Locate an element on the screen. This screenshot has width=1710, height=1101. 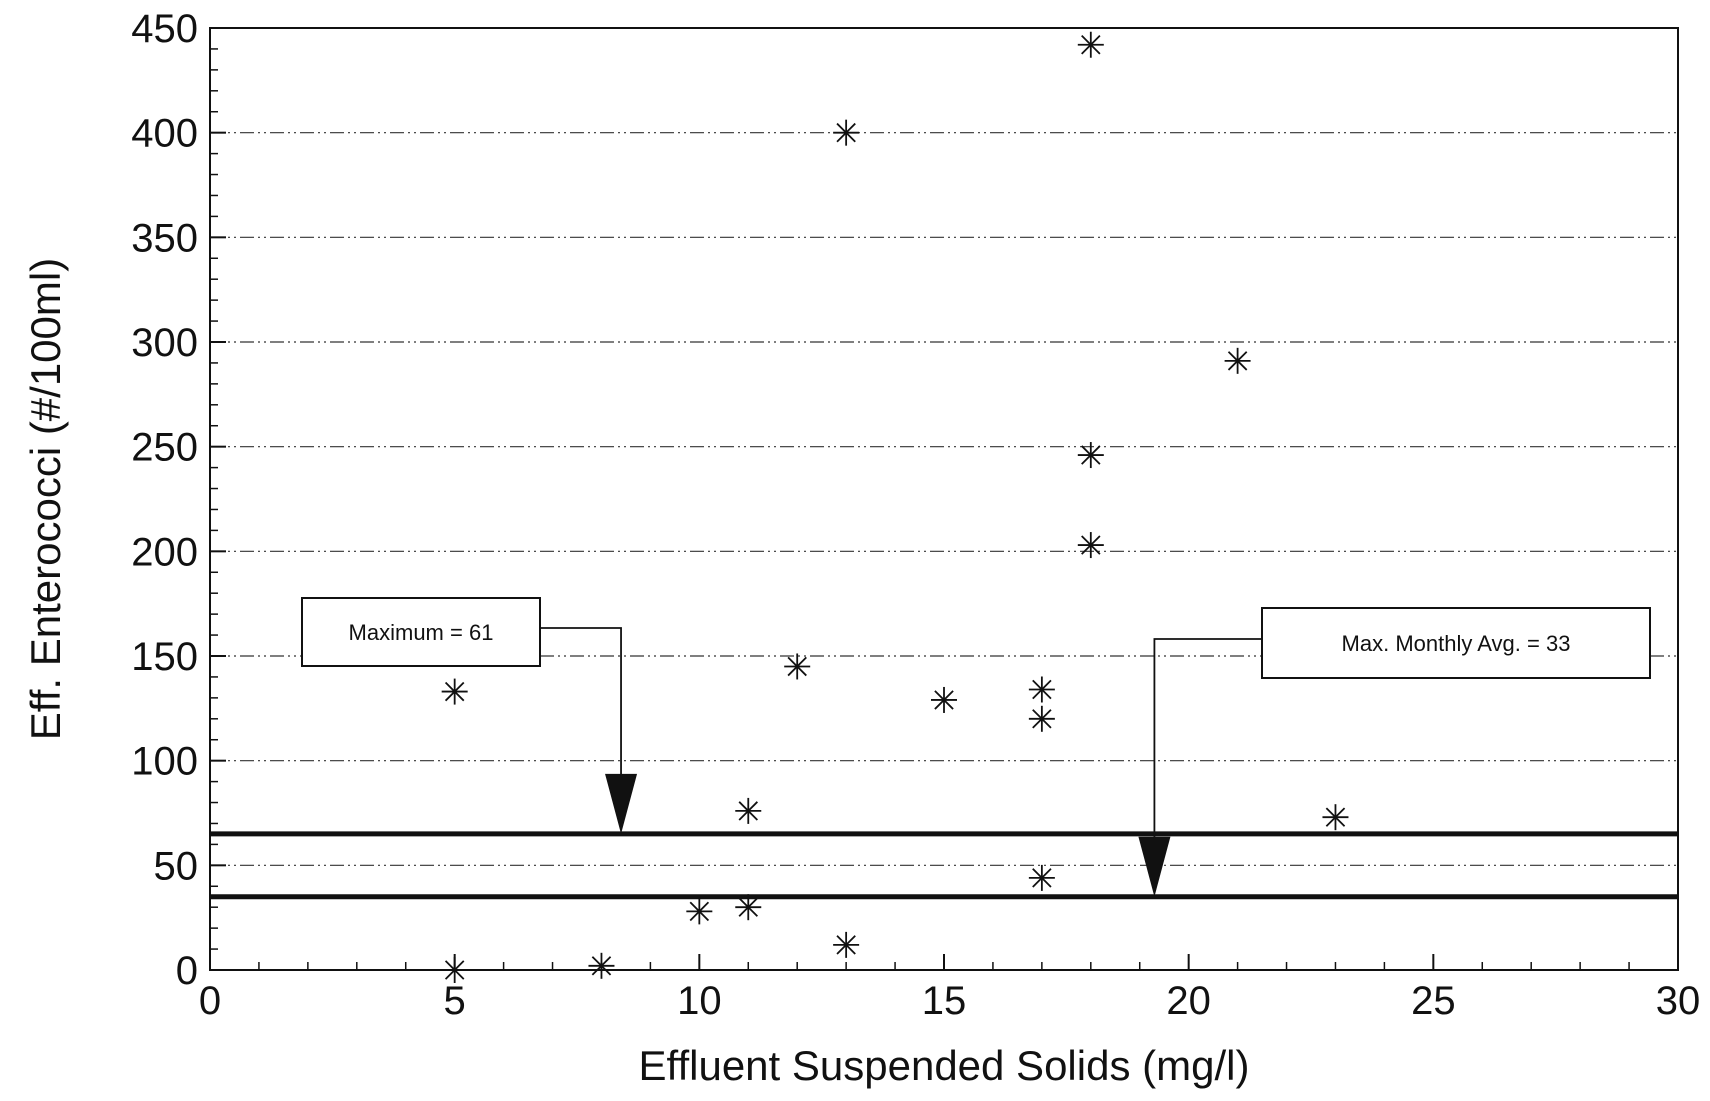
x-tick-label-5: 5 is located at coordinates (455, 1001).